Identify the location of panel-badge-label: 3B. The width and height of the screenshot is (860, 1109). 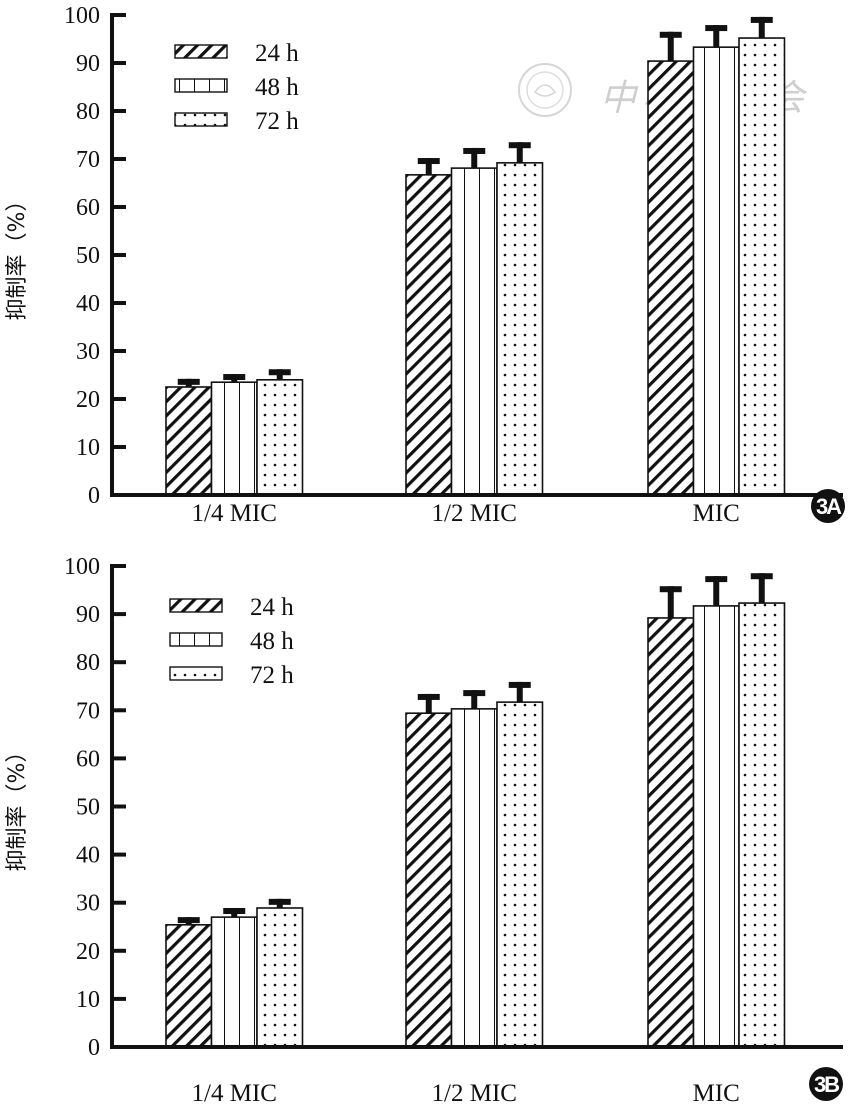
(826, 1084).